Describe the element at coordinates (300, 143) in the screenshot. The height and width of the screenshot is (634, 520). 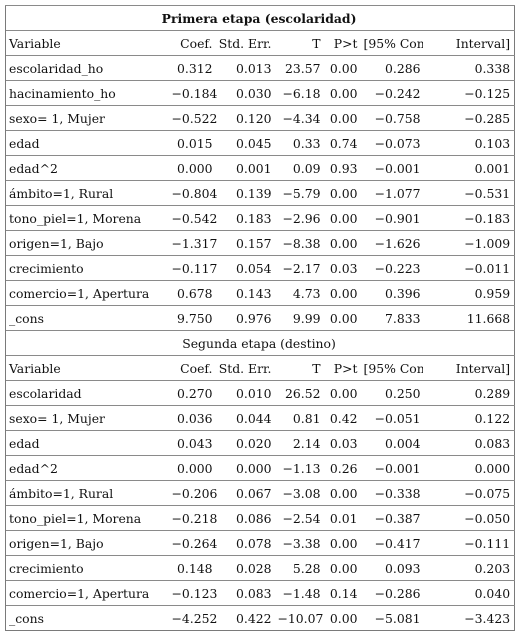
I see `cell-t-stat: 0.33` at that location.